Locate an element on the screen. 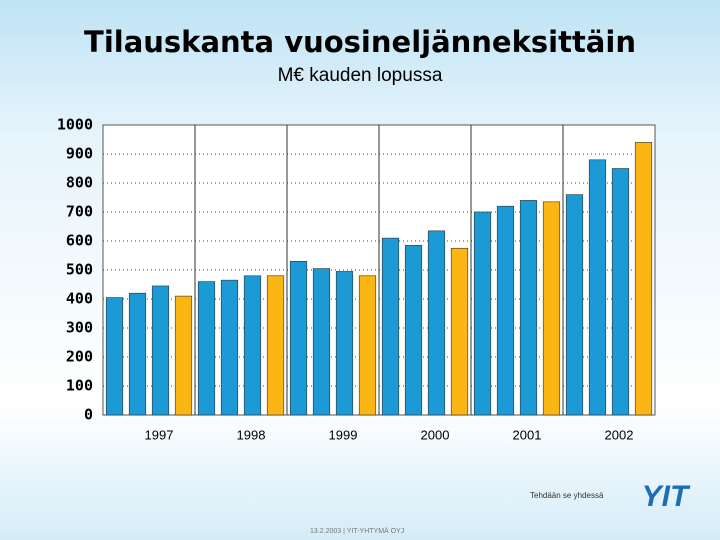  group-label: 1998 is located at coordinates (251, 434).